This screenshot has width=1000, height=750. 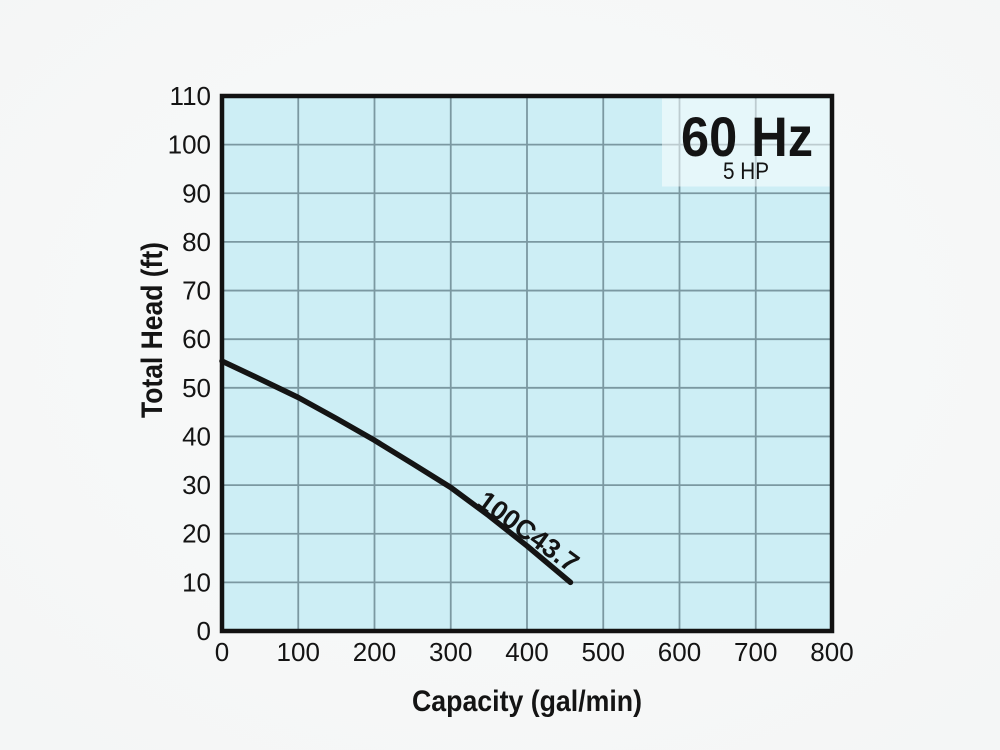 What do you see at coordinates (831, 652) in the screenshot?
I see `x-tick-label: 800` at bounding box center [831, 652].